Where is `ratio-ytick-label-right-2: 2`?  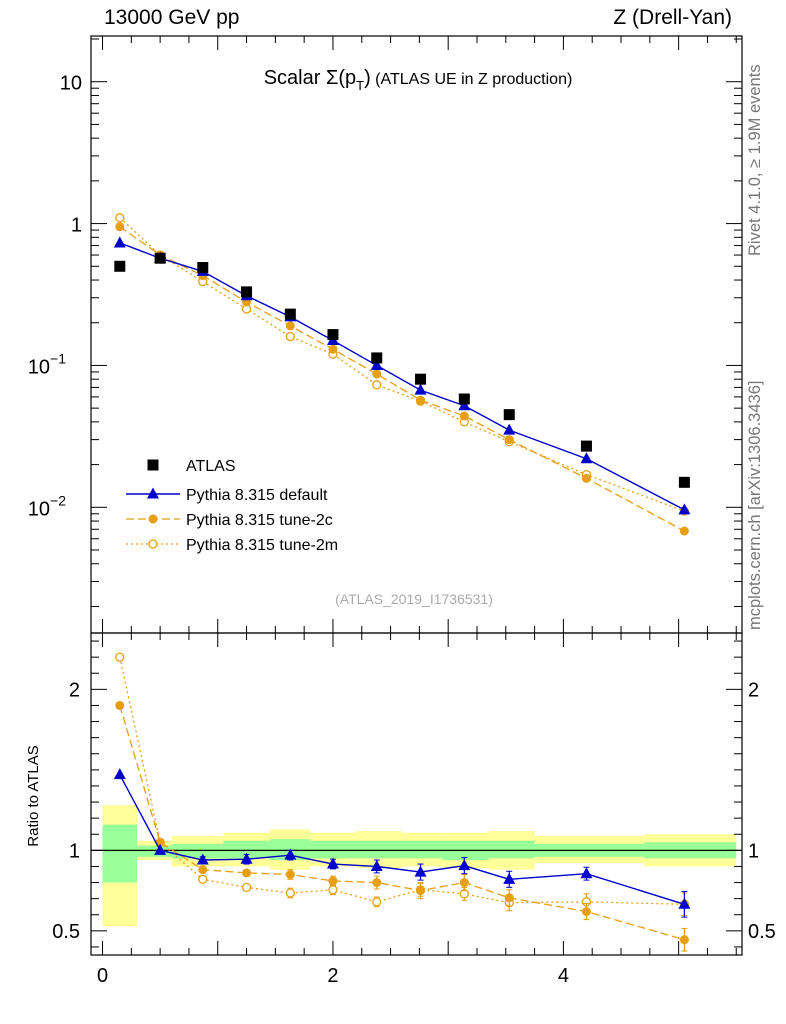
ratio-ytick-label-right-2: 2 is located at coordinates (753, 690).